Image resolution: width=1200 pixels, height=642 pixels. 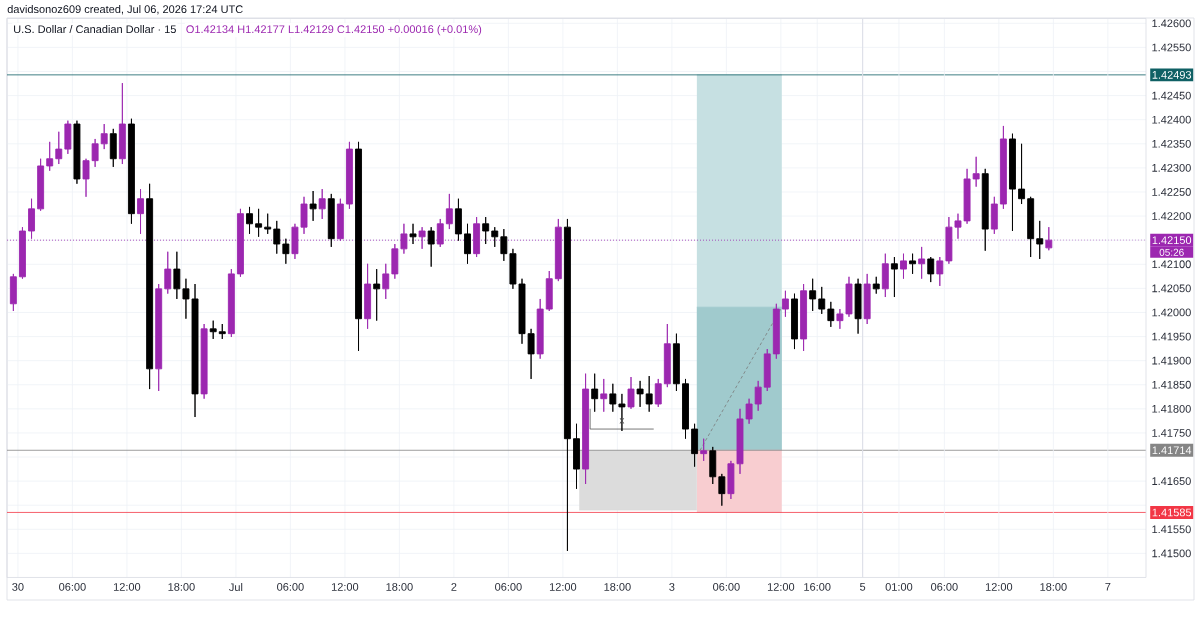 I want to click on y-tick-label: 1.41850, so click(x=1171, y=384).